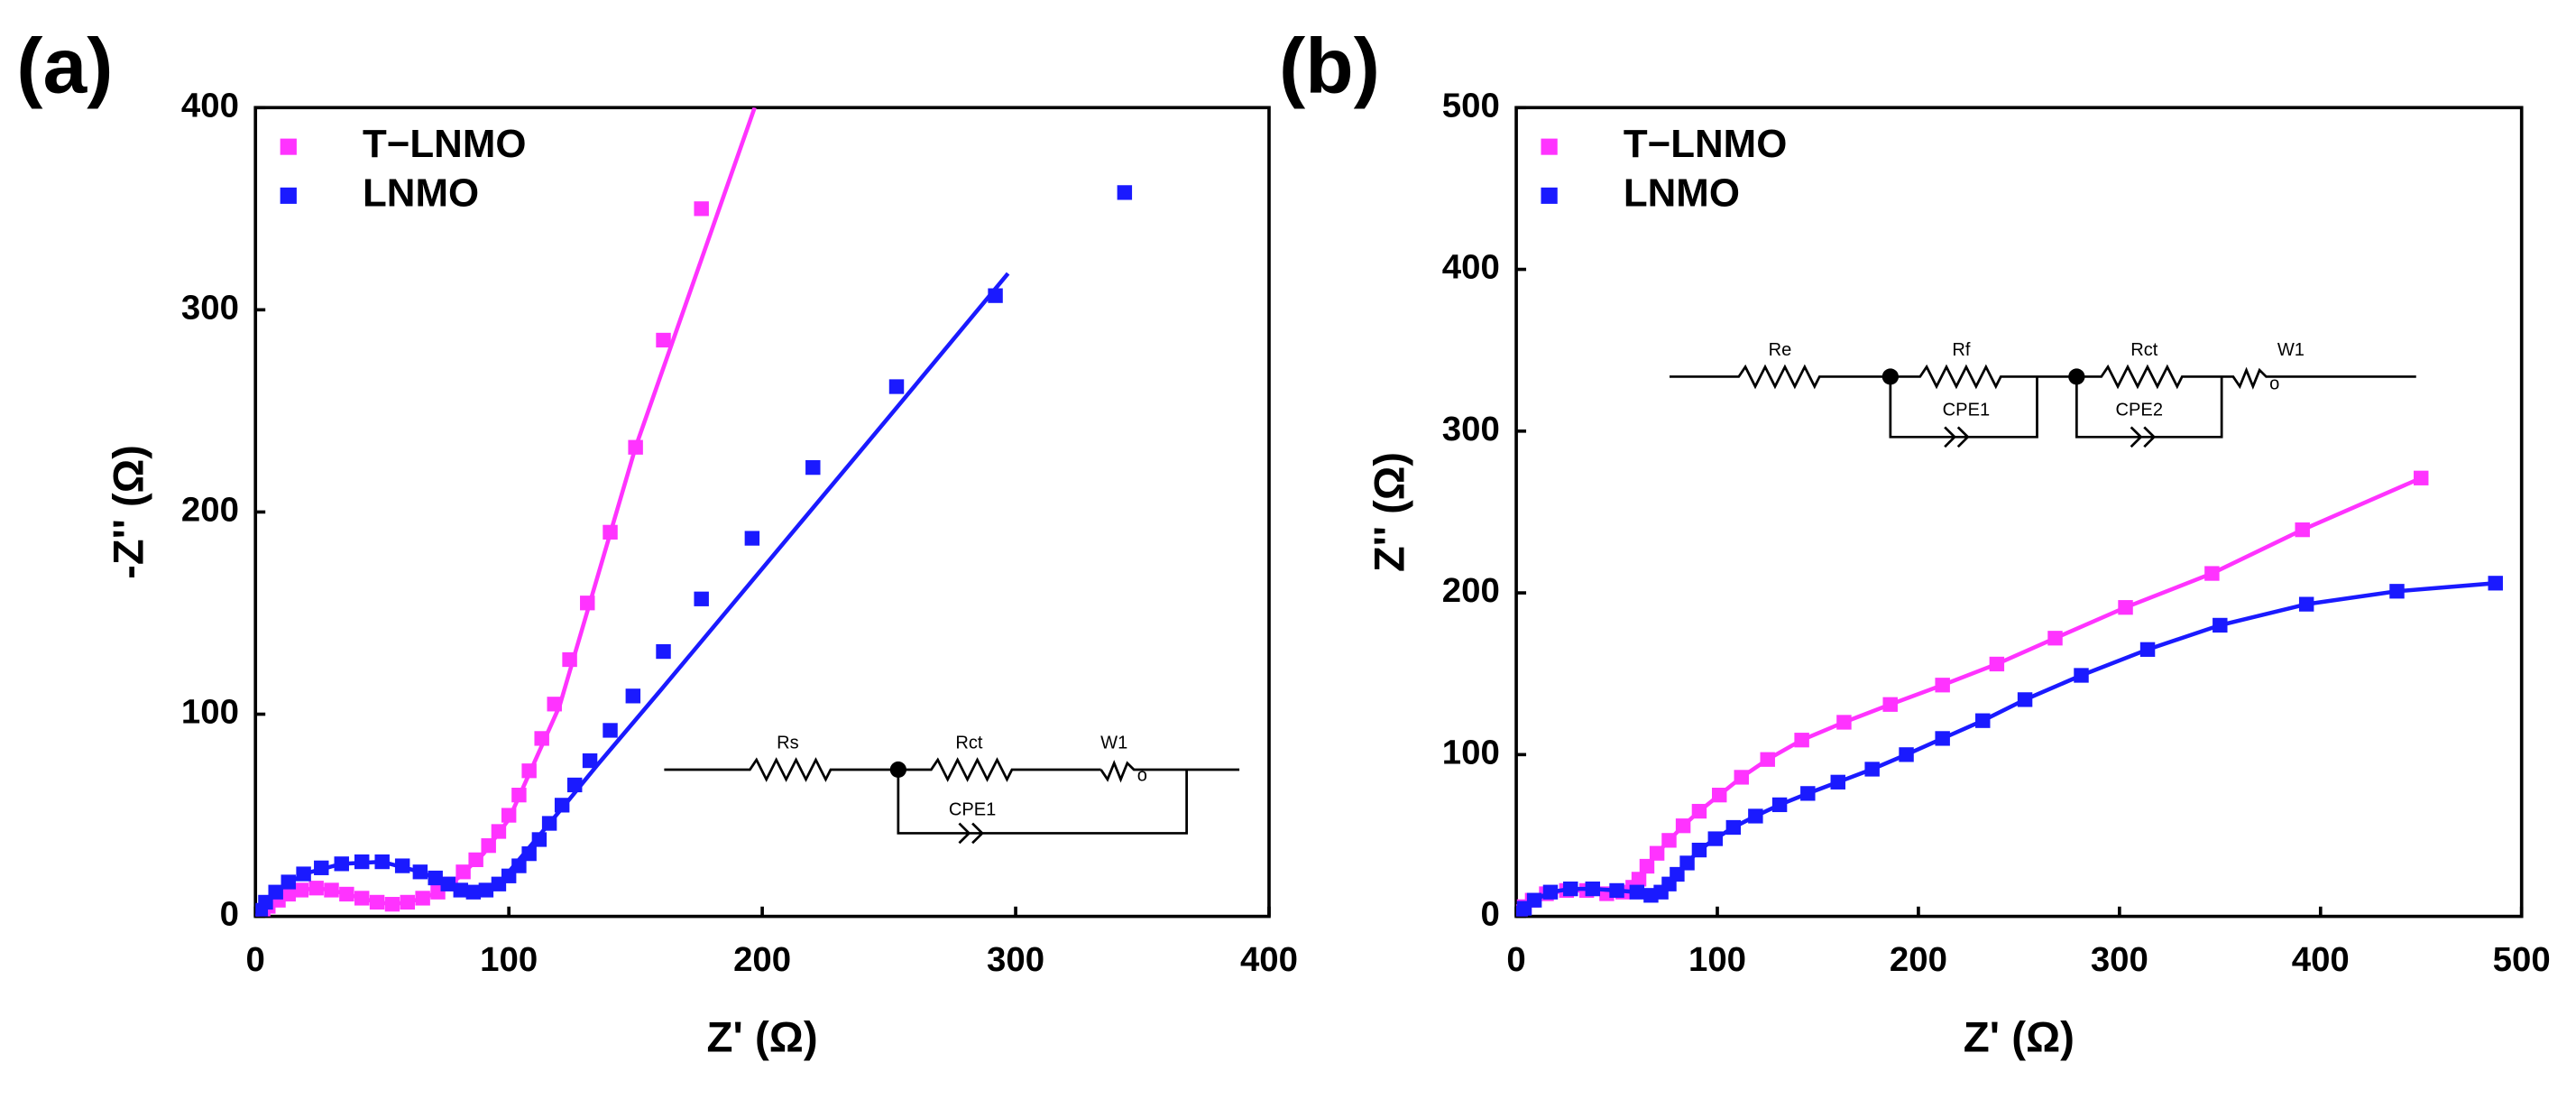  I want to click on warburg-sub: o, so click(2274, 384).